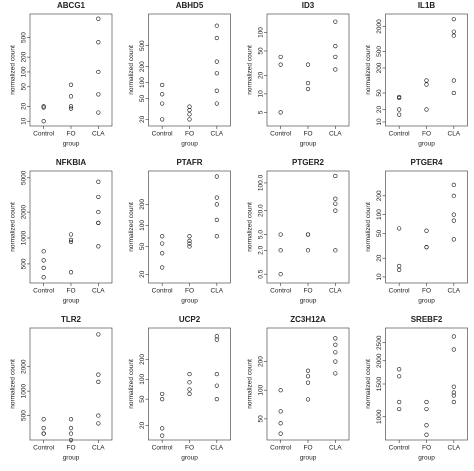 The width and height of the screenshot is (474, 471). Describe the element at coordinates (189, 162) in the screenshot. I see `panel-title: PTAFR` at that location.